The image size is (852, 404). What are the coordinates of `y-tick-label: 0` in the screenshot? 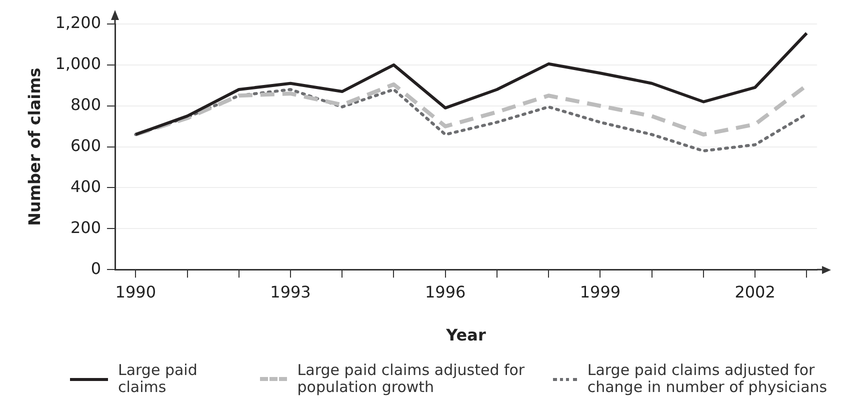 It's located at (96, 268).